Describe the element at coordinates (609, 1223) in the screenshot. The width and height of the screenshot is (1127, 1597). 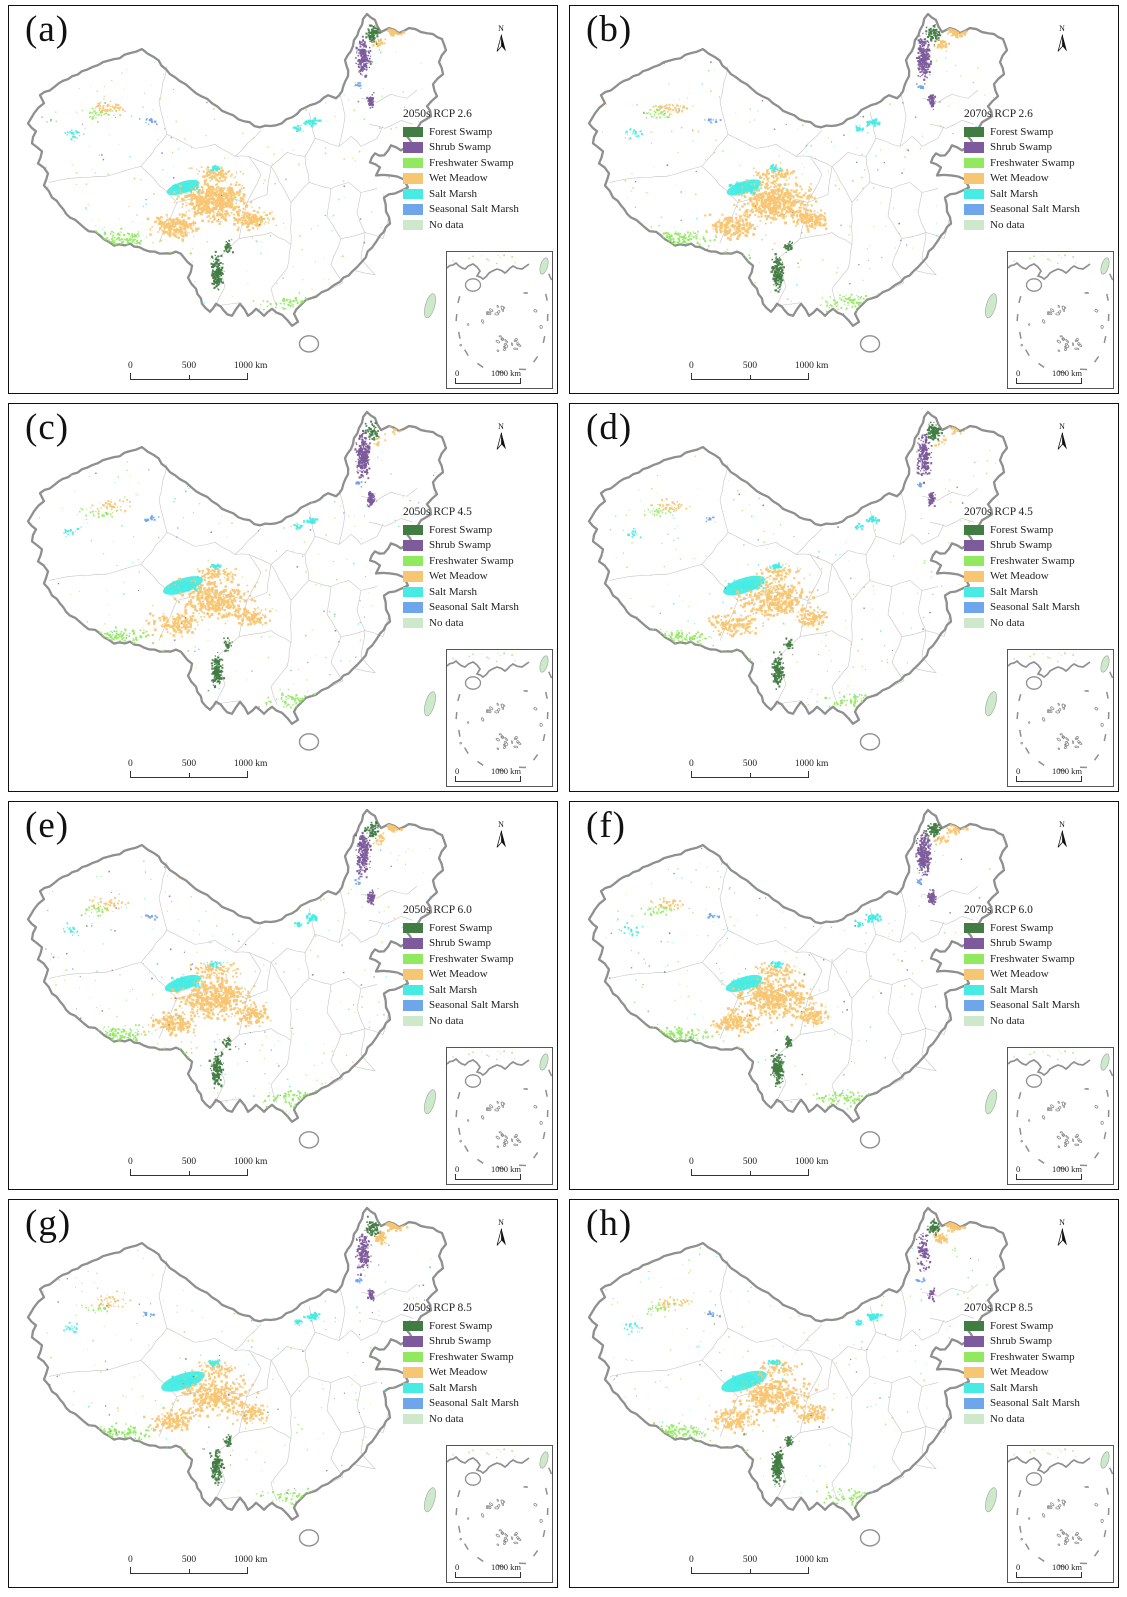
I see `panel-label: (h)` at that location.